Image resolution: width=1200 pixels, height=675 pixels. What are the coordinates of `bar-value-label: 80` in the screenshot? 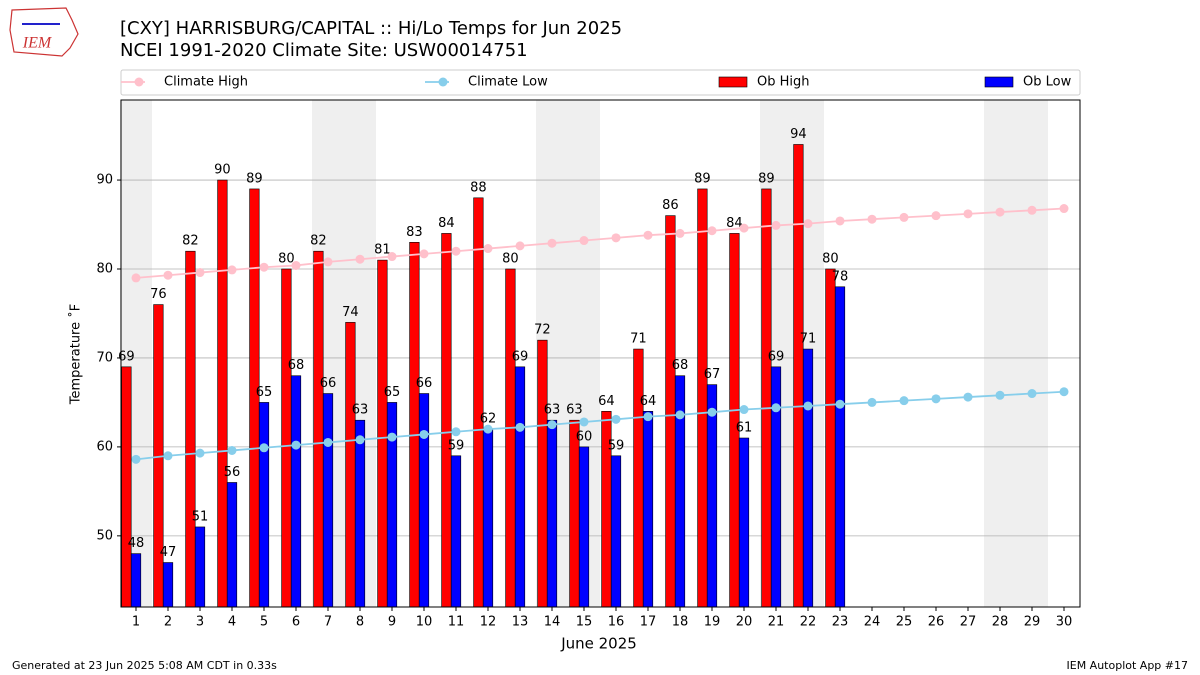 It's located at (830, 259).